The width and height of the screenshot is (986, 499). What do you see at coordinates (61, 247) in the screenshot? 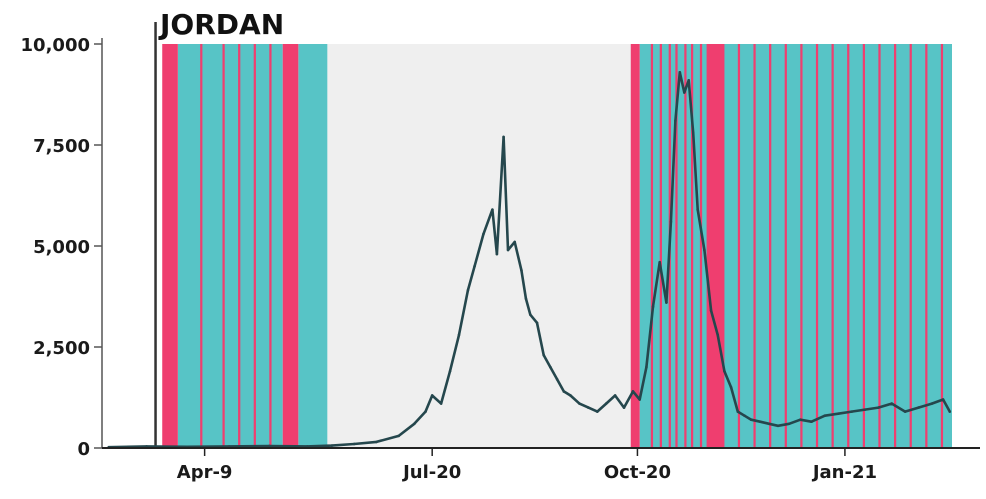
I see `y-tick-label: 5,000` at bounding box center [61, 247].